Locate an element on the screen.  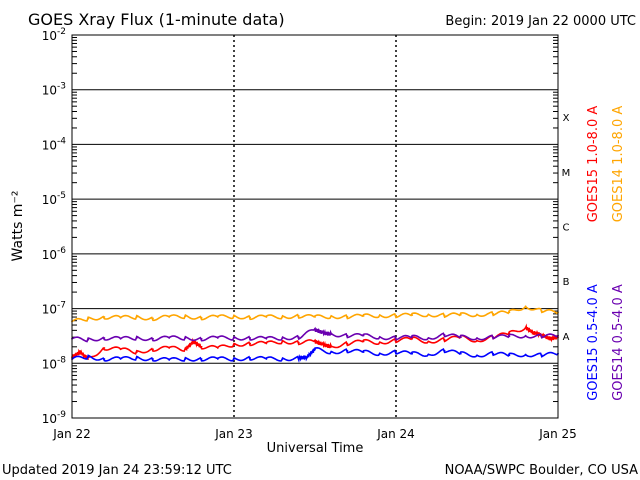
x-tick-label: Jan 24 is located at coordinates (395, 434).